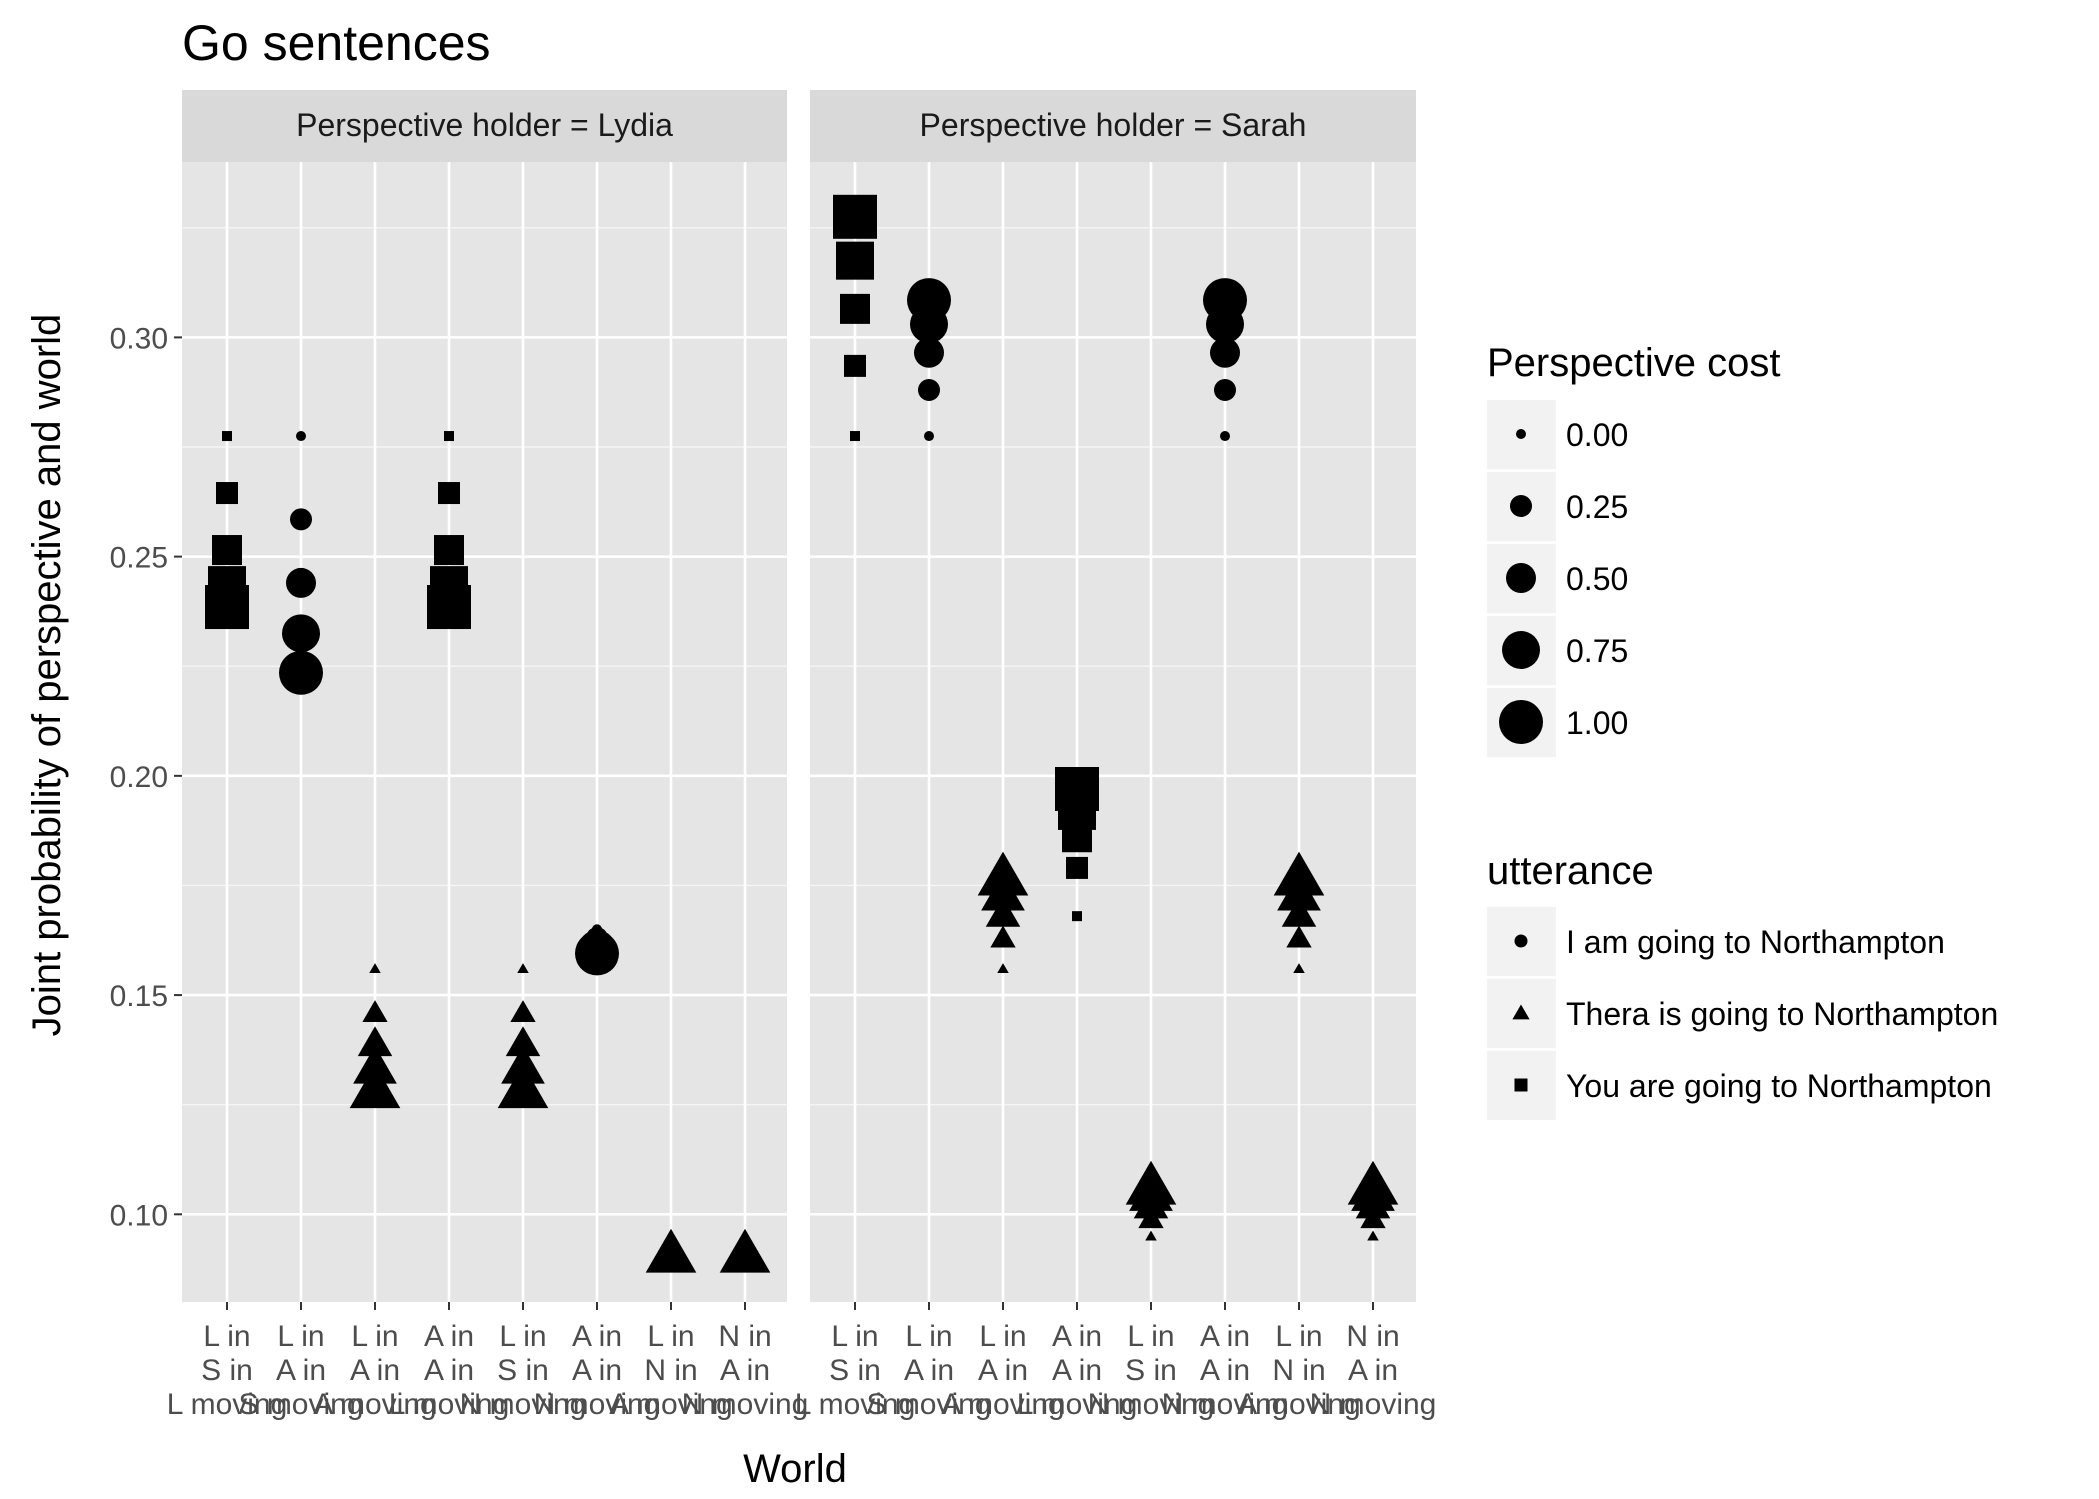  I want to click on legend-perspective-cost-title: Perspective cost, so click(1633, 363).